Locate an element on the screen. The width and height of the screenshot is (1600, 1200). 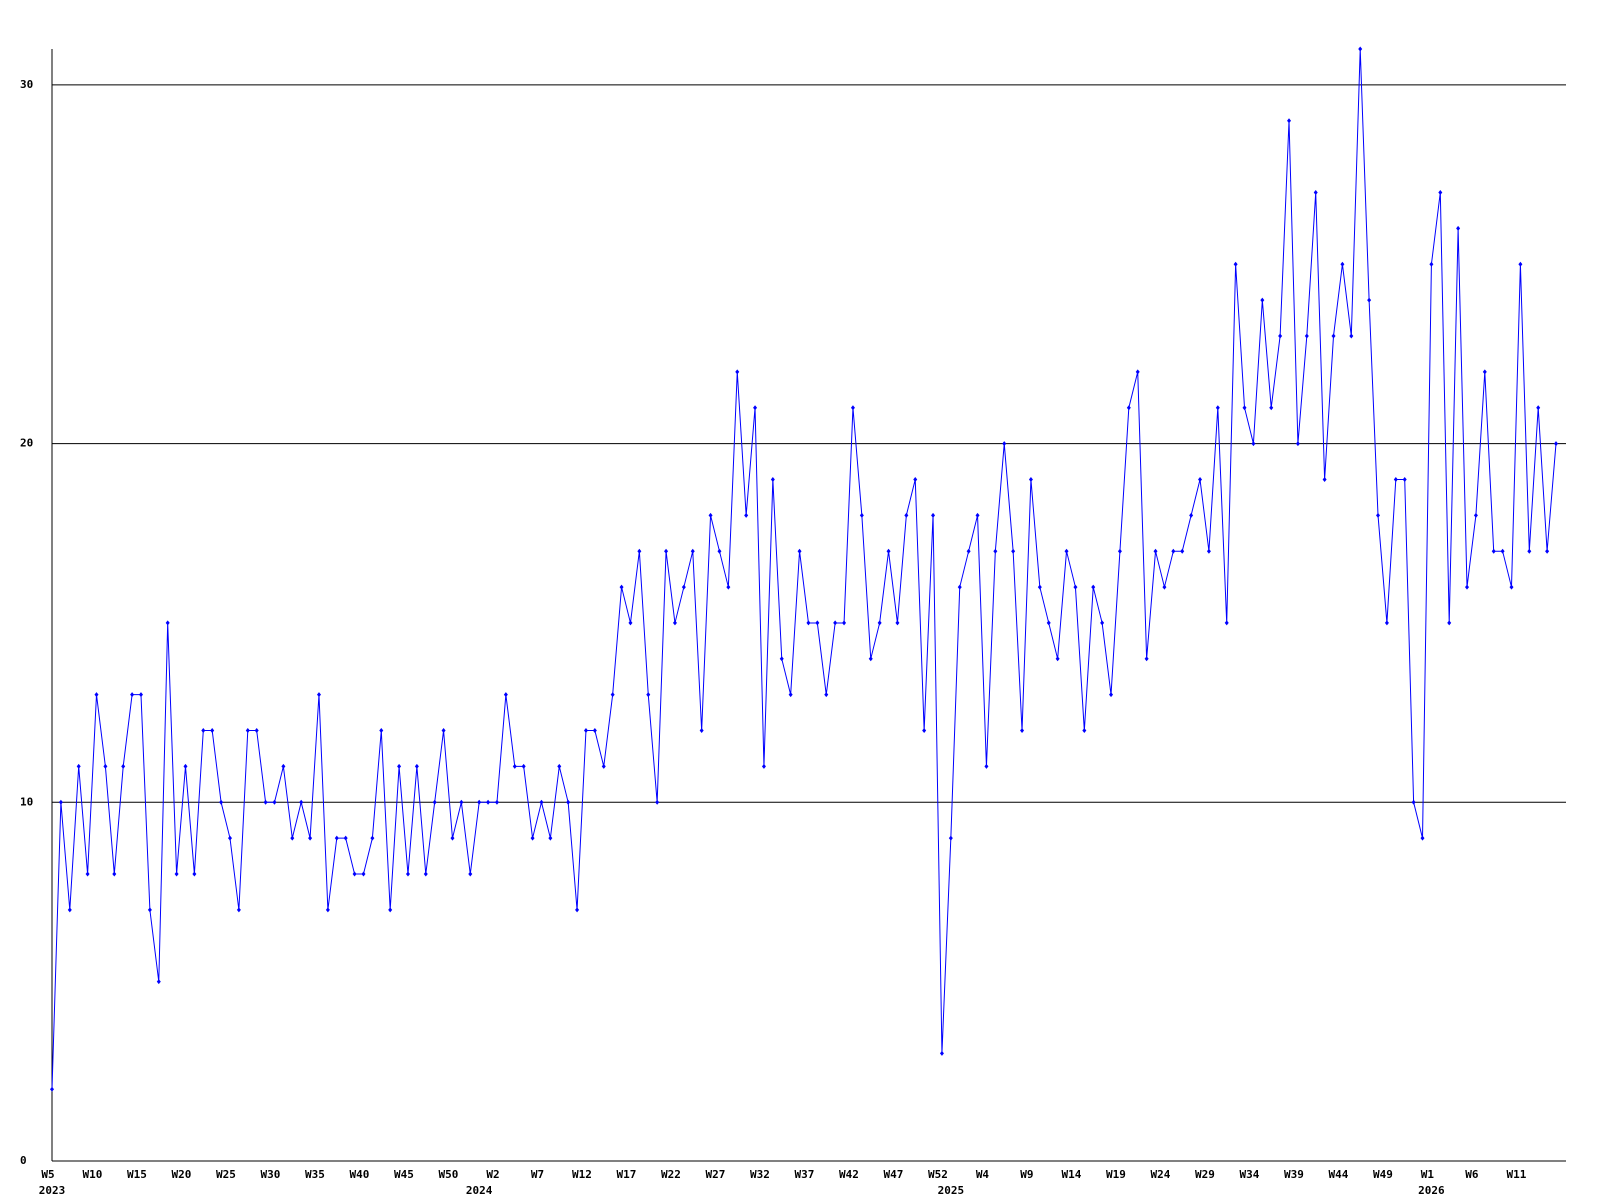
x-tick-label: W27 is located at coordinates (716, 1174).